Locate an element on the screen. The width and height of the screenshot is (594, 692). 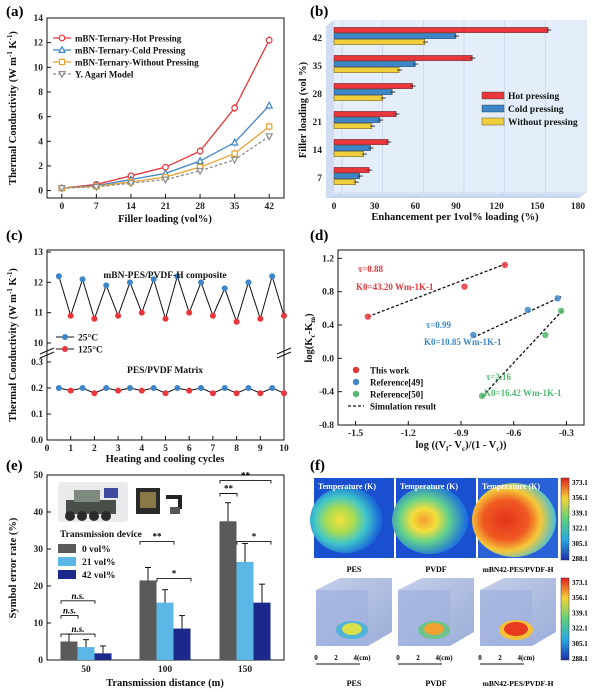
c-xtick-label-6: 6 is located at coordinates (189, 449).